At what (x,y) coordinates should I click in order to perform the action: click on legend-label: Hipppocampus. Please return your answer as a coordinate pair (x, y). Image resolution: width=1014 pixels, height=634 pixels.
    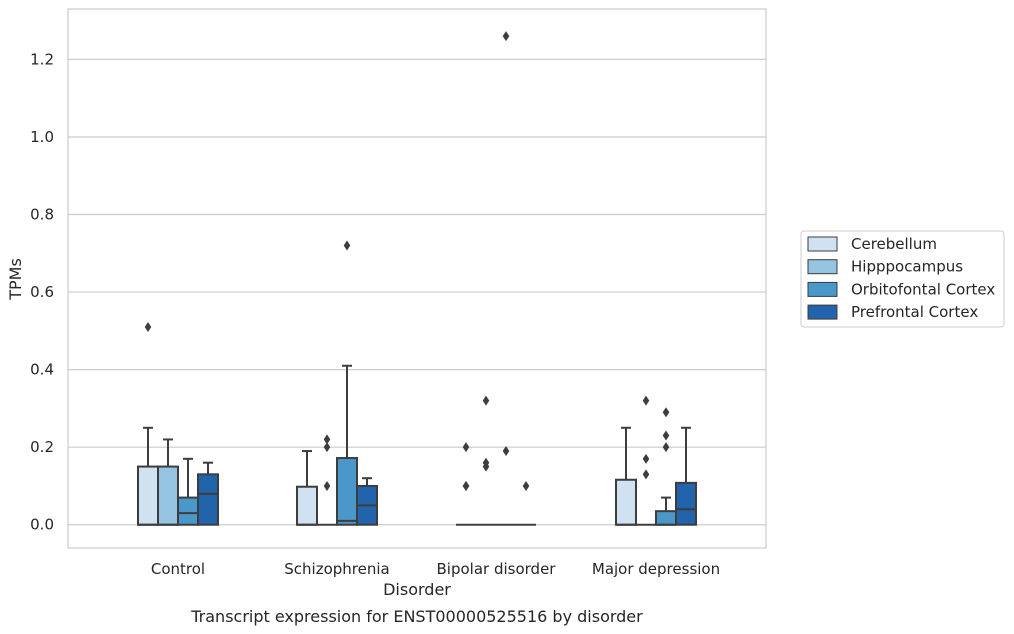
    Looking at the image, I should click on (907, 267).